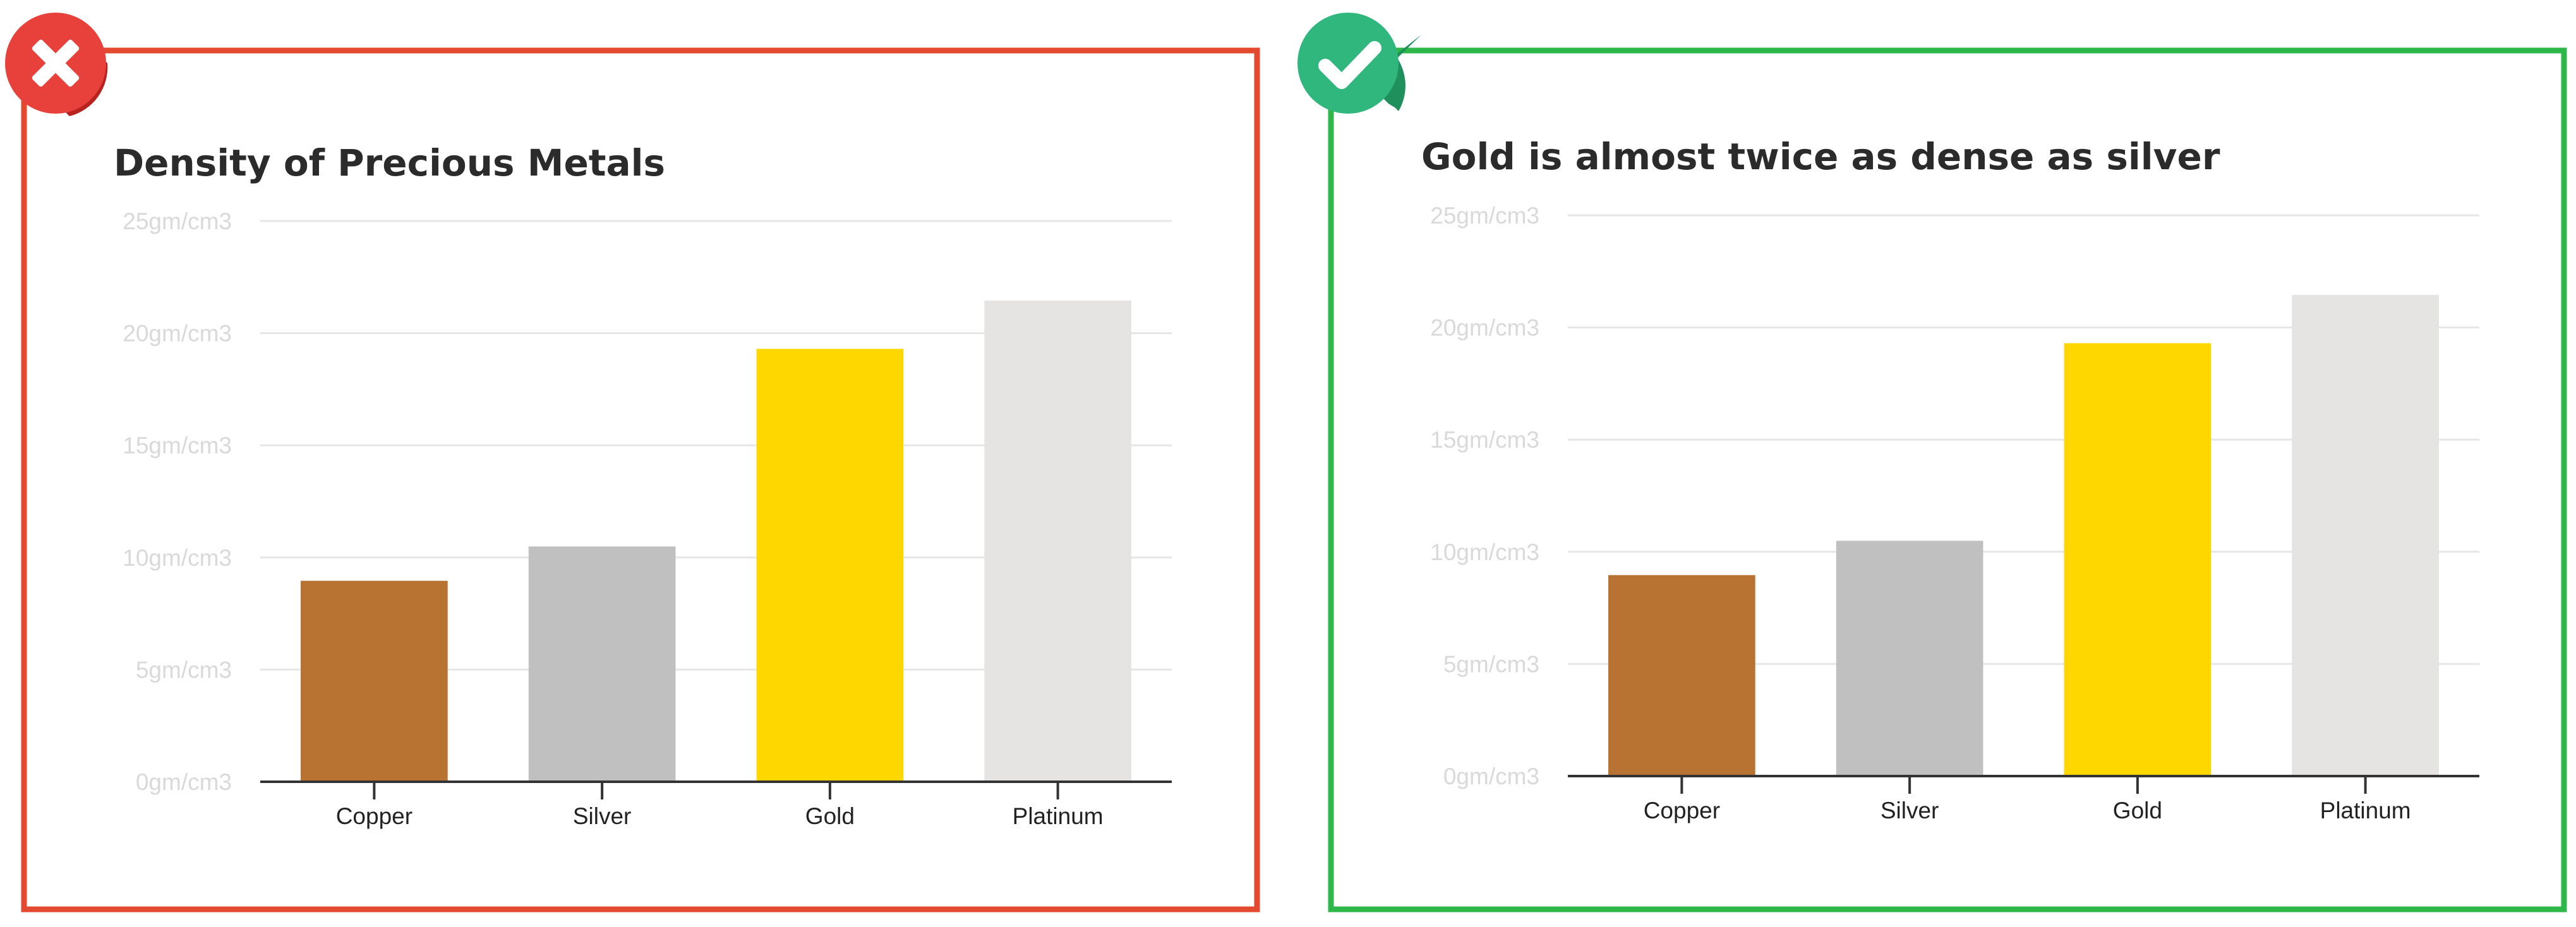  I want to click on good-badge-circle, so click(1348, 63).